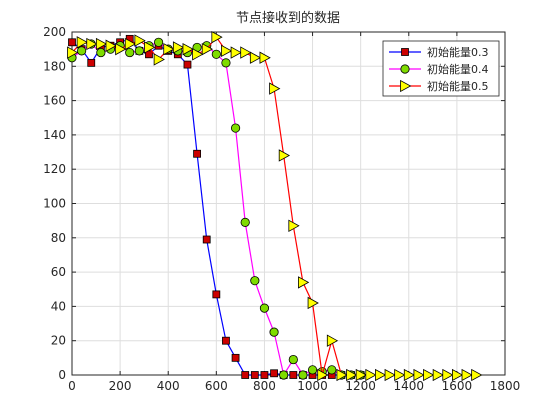 This screenshot has width=560, height=420. I want to click on x-tick-label: 200, so click(120, 386).